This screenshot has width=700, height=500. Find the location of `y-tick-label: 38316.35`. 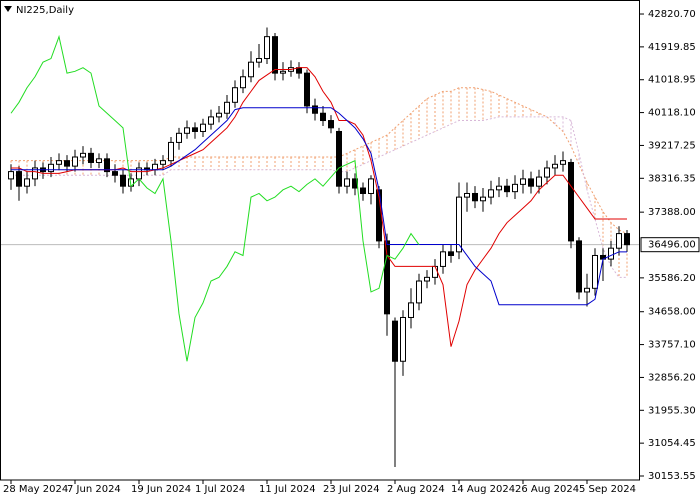

y-tick-label: 38316.35 is located at coordinates (672, 178).